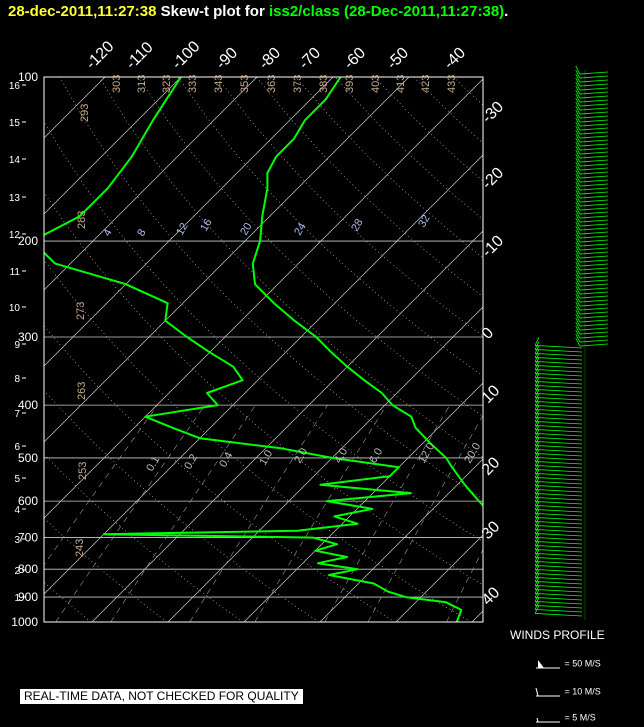 This screenshot has width=644, height=727. I want to click on mixing-ratio-label: 24, so click(300, 229).